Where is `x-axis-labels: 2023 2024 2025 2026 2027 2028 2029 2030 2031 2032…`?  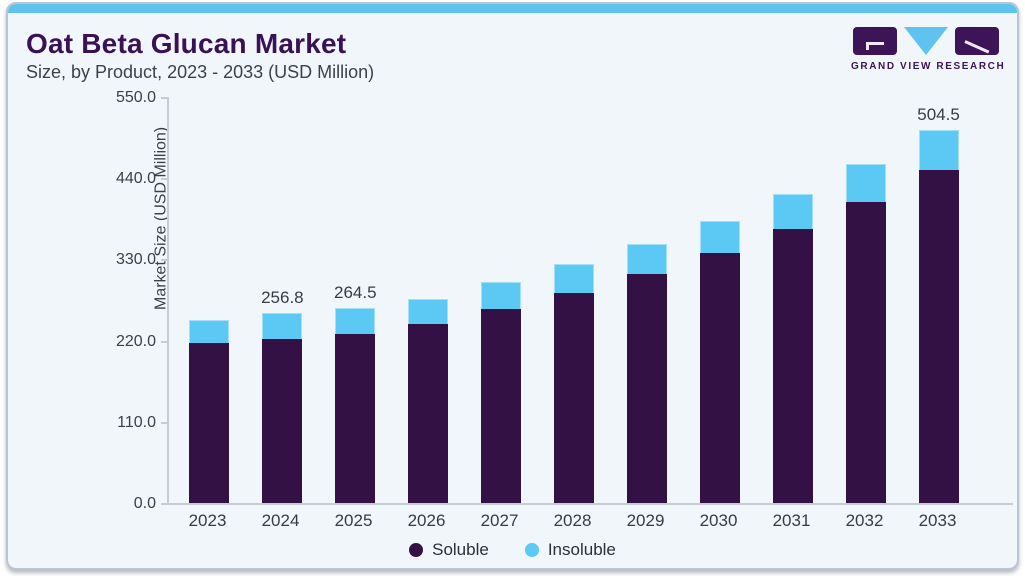 x-axis-labels: 2023 2024 2025 2026 2027 2028 2029 2030 2031 2032… is located at coordinates (590, 521).